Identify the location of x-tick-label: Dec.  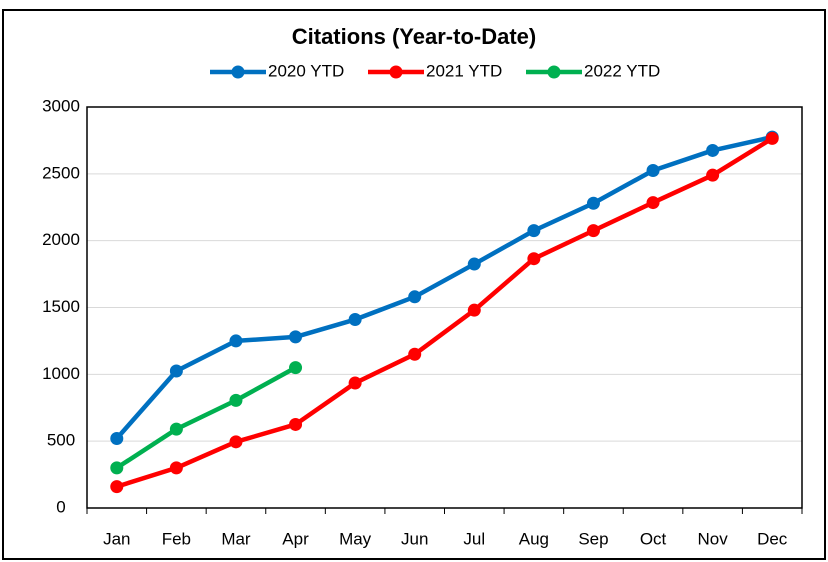
(772, 538).